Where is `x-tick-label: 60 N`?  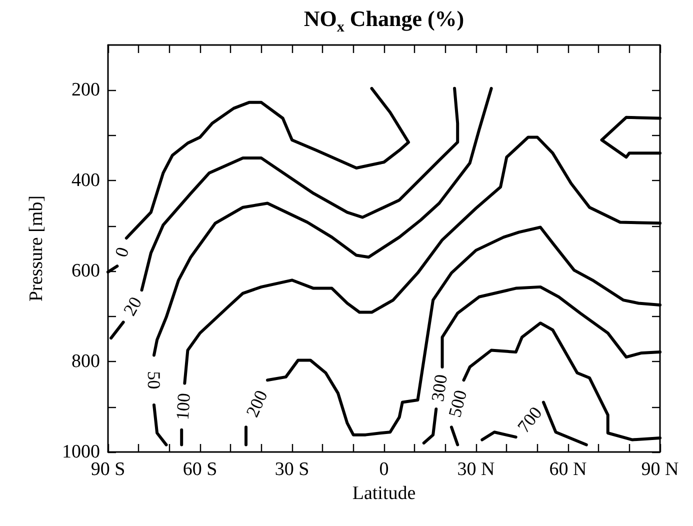
x-tick-label: 60 N is located at coordinates (568, 469).